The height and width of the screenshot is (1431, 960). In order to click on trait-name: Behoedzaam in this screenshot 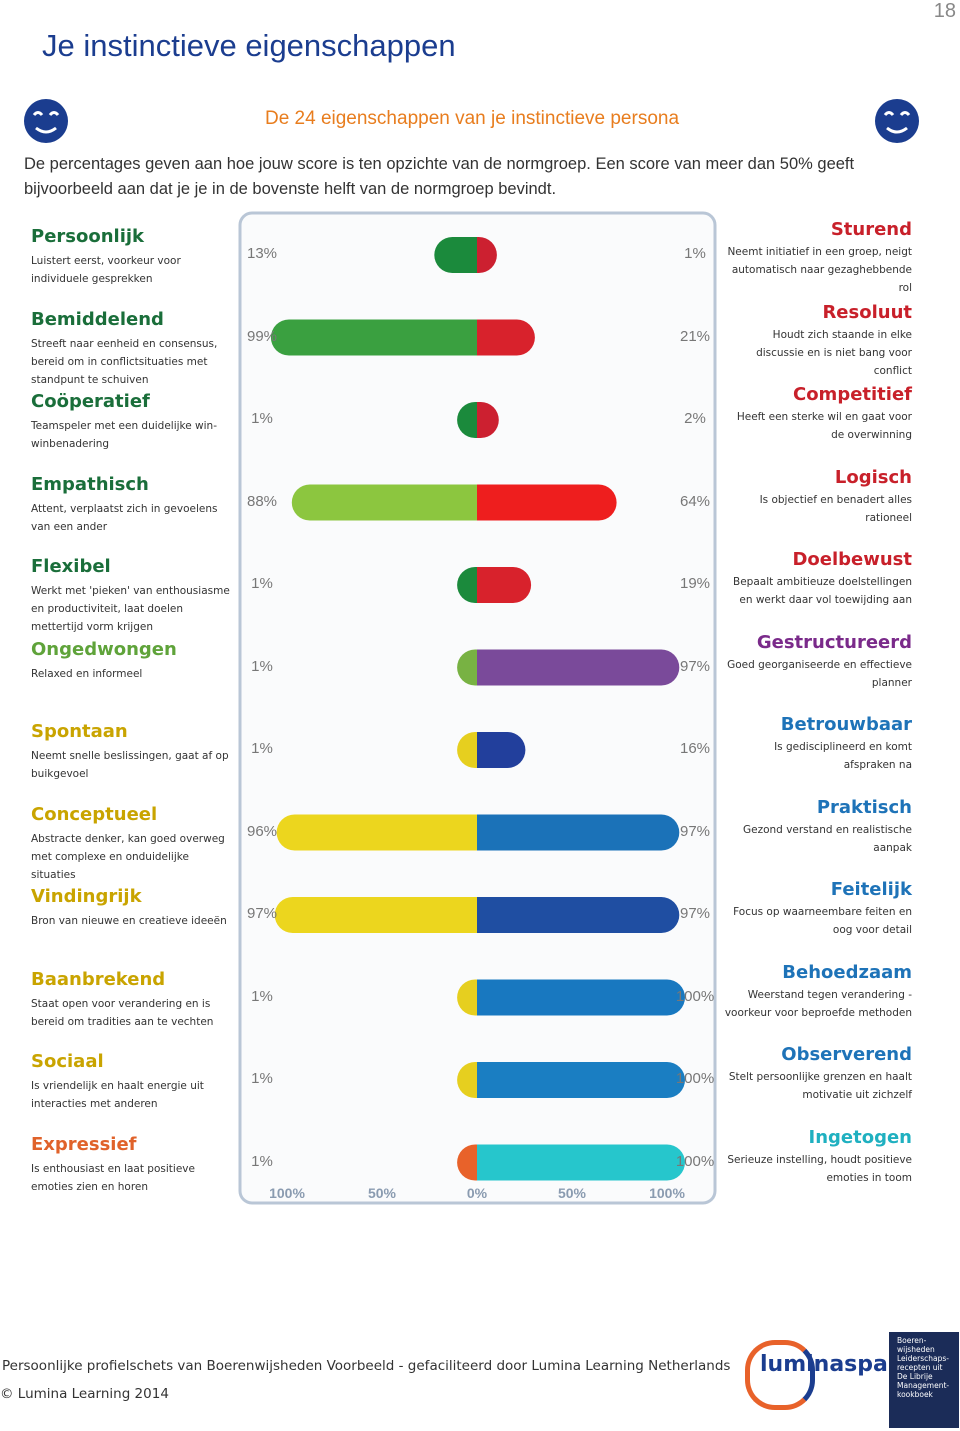, I will do `click(847, 972)`.